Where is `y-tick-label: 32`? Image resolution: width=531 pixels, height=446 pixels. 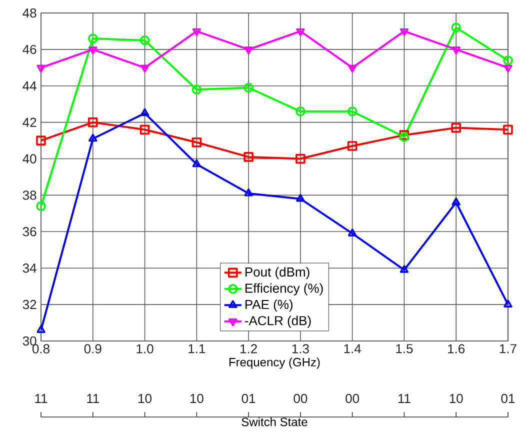 y-tick-label: 32 is located at coordinates (29, 305).